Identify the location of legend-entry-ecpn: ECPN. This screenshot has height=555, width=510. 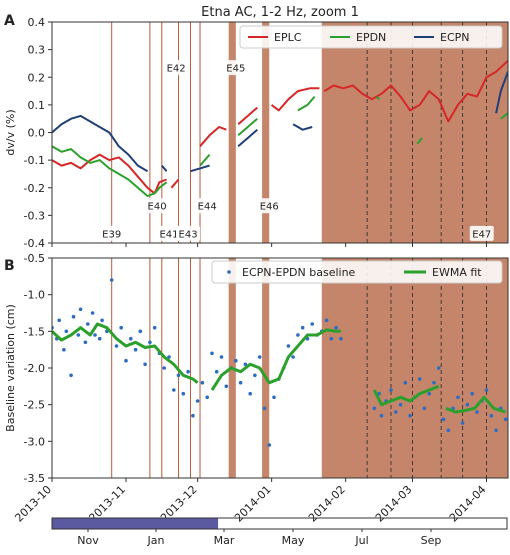
(455, 37).